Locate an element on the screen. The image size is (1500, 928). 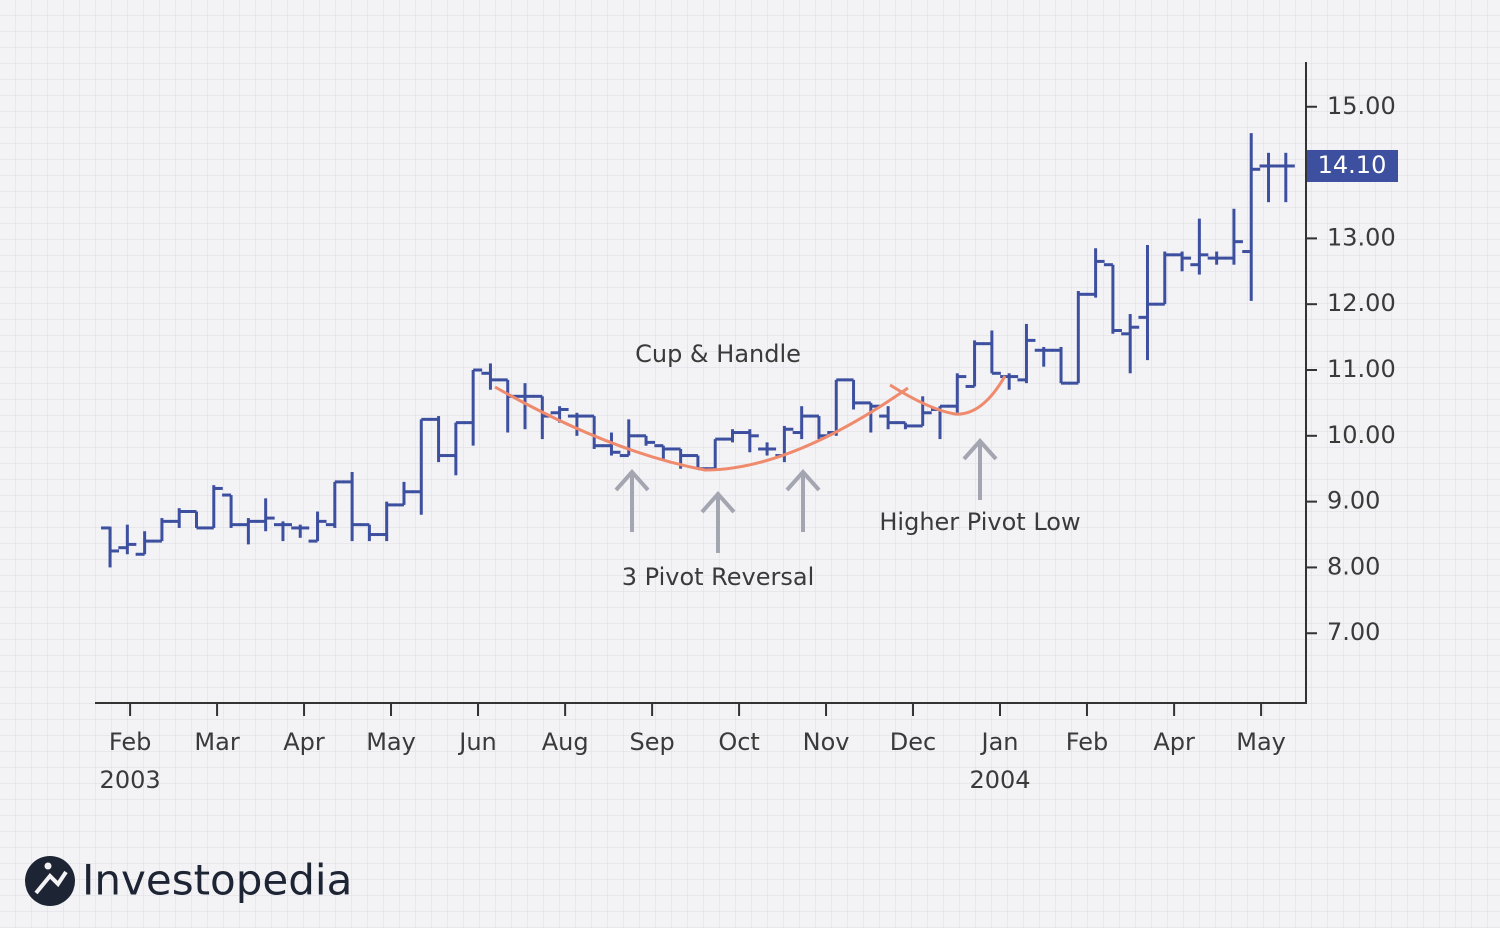
cup-handle-curve is located at coordinates (750, 423).